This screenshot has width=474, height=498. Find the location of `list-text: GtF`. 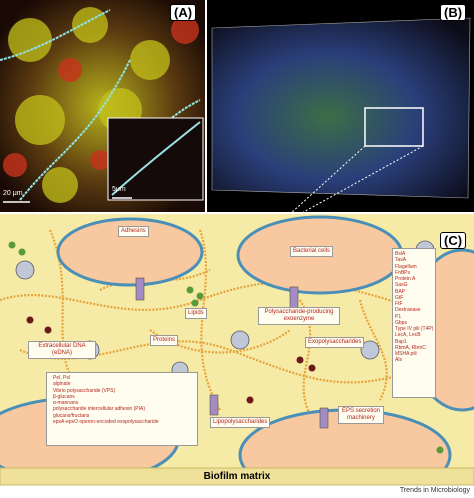

list-text: GtF is located at coordinates (399, 297).